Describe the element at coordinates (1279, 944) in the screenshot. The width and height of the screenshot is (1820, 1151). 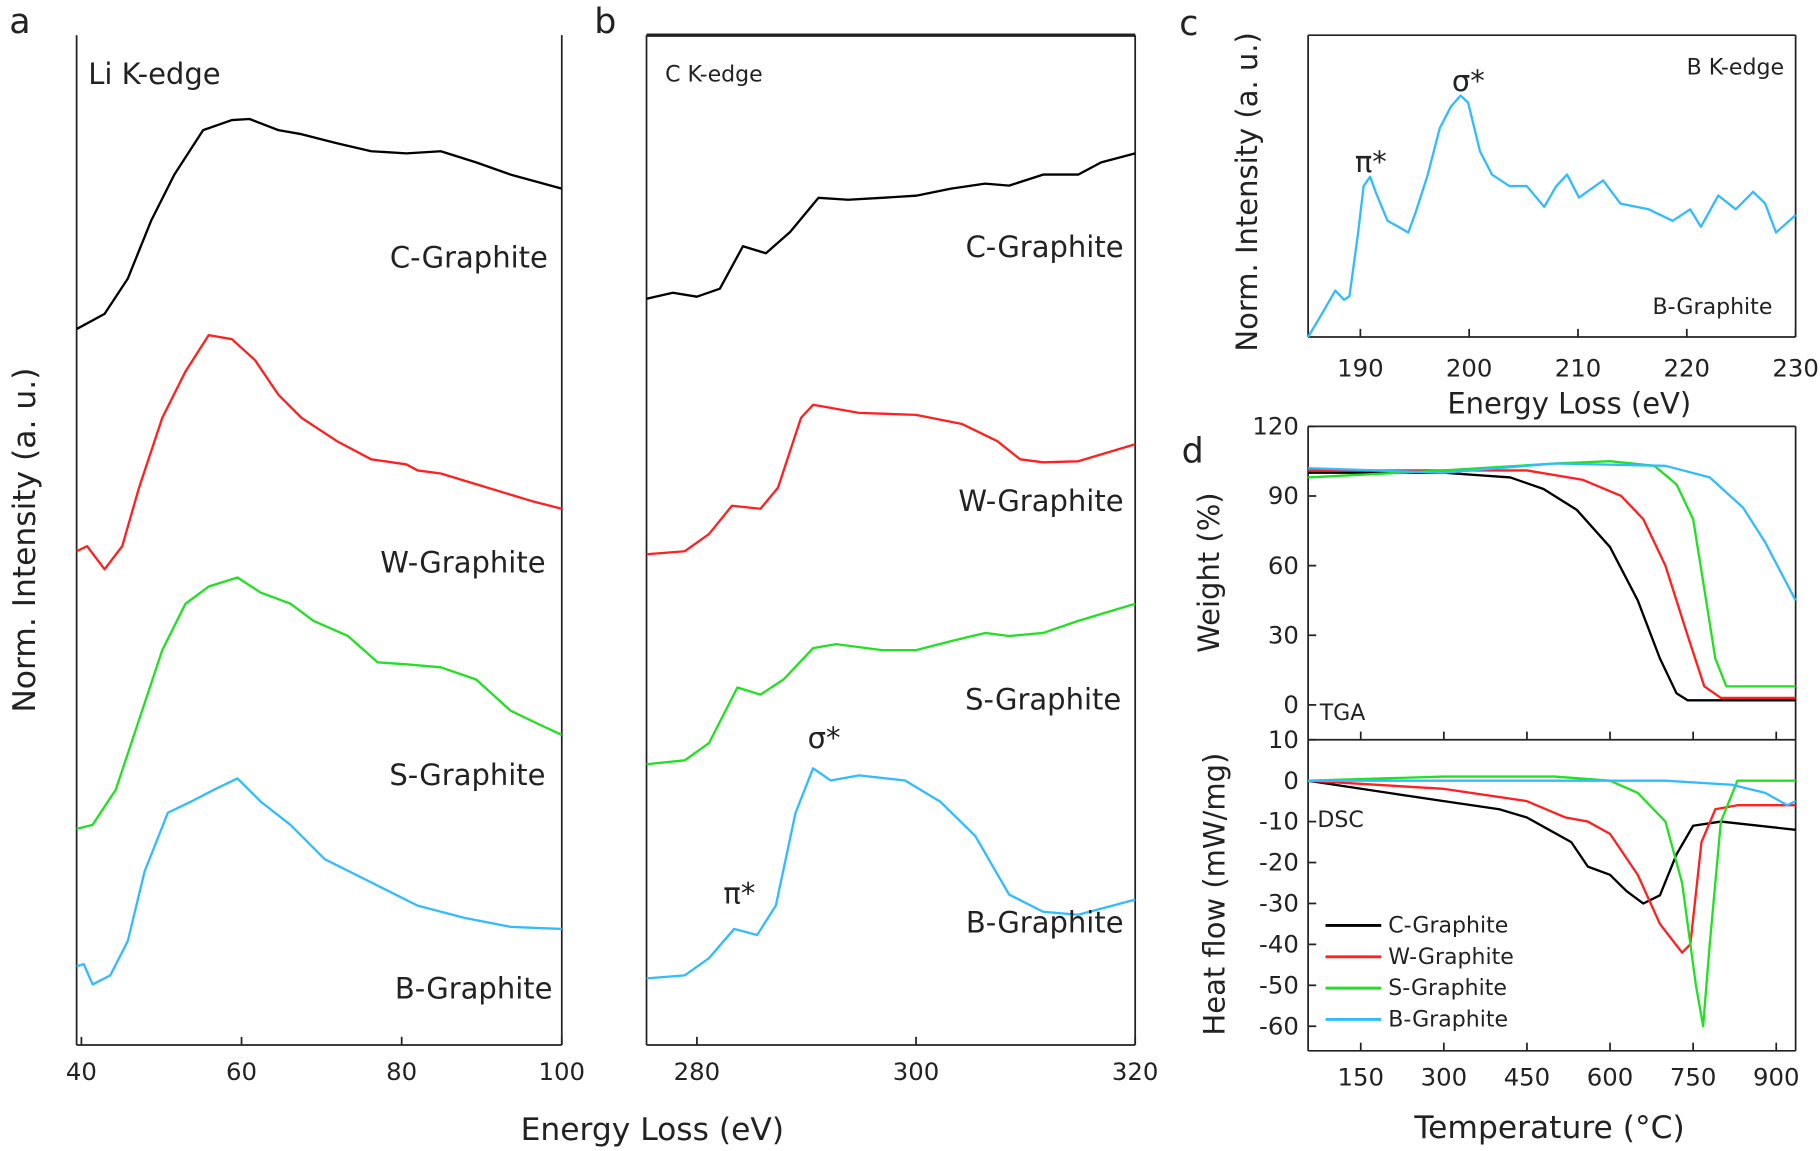
I see `y-tick-label: -40` at that location.